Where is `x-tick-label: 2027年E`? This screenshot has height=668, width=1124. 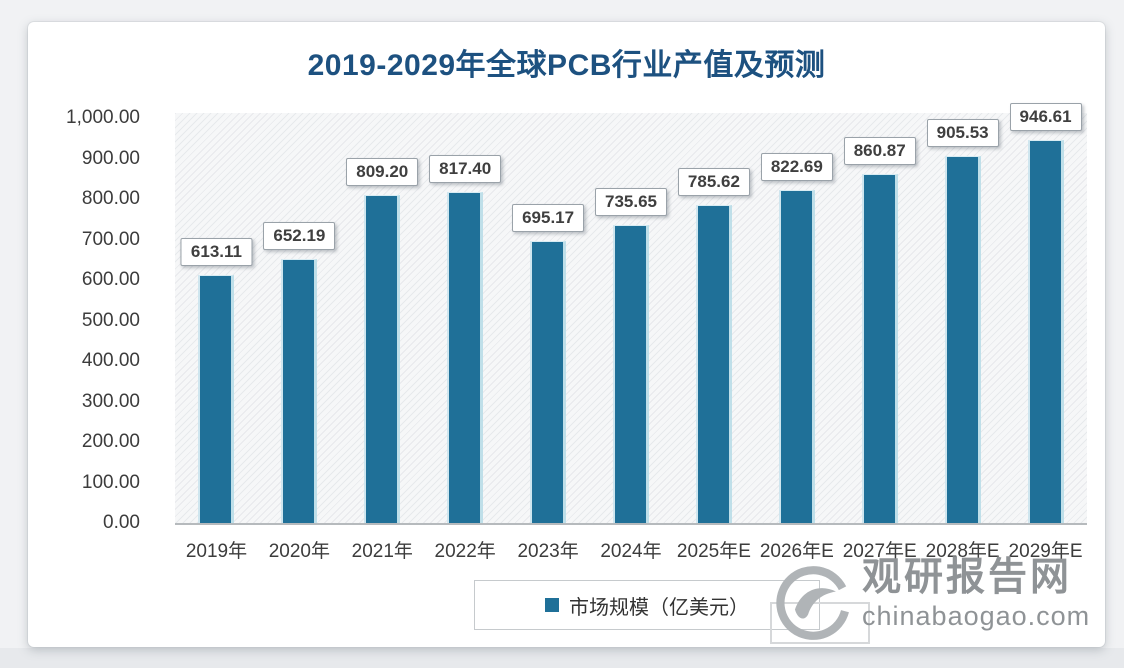
x-tick-label: 2027年E is located at coordinates (879, 551).